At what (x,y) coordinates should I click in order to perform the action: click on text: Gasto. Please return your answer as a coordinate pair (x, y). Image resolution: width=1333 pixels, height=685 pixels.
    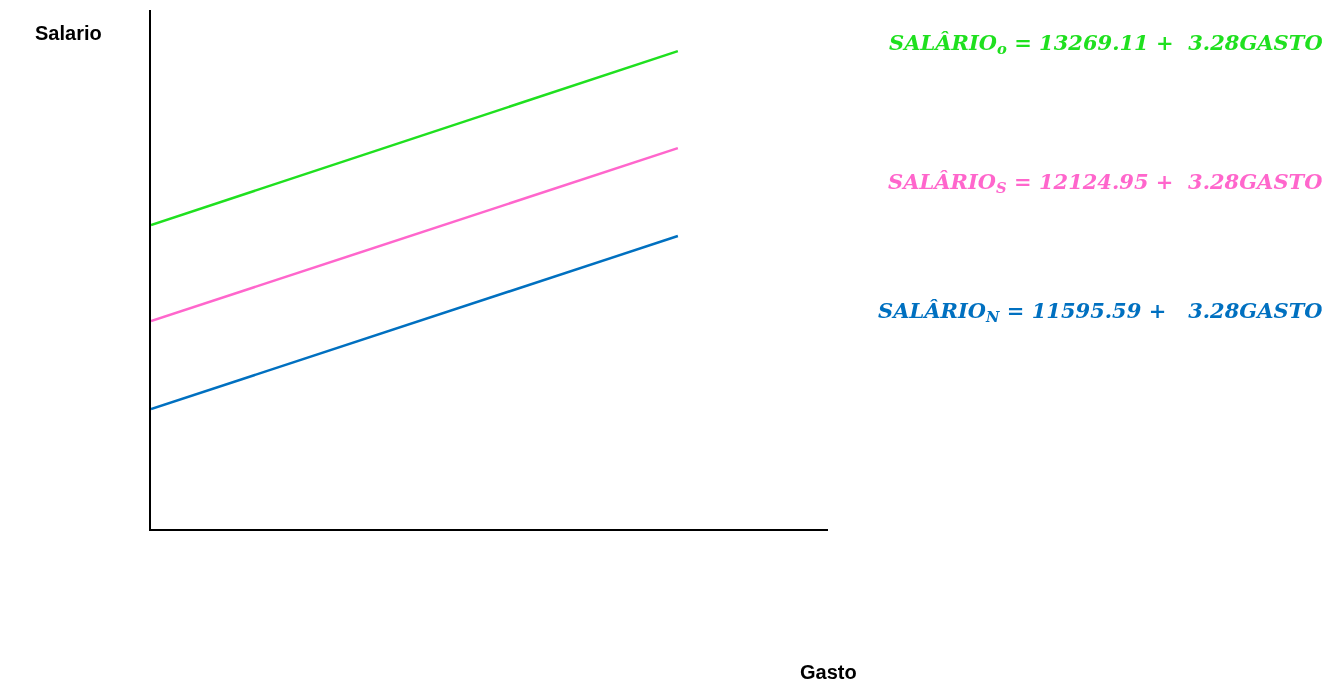
    Looking at the image, I should click on (828, 672).